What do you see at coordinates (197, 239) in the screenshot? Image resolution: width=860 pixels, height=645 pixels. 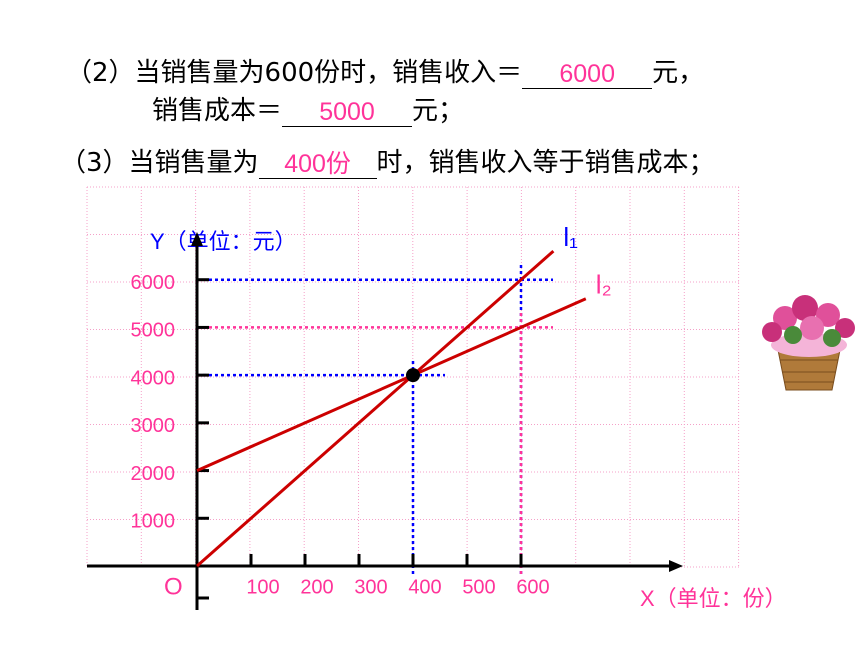 I see `y-axis-arrow` at bounding box center [197, 239].